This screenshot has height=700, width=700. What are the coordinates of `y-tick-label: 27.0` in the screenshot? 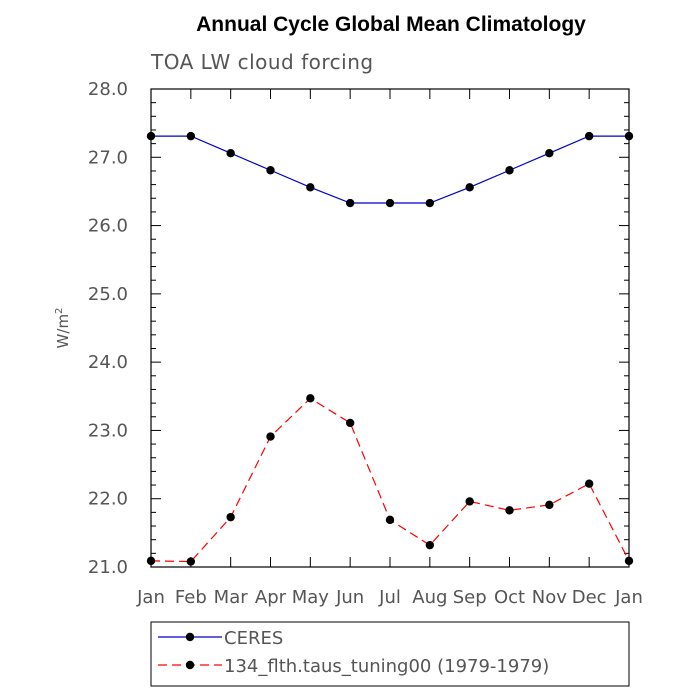 It's located at (108, 157).